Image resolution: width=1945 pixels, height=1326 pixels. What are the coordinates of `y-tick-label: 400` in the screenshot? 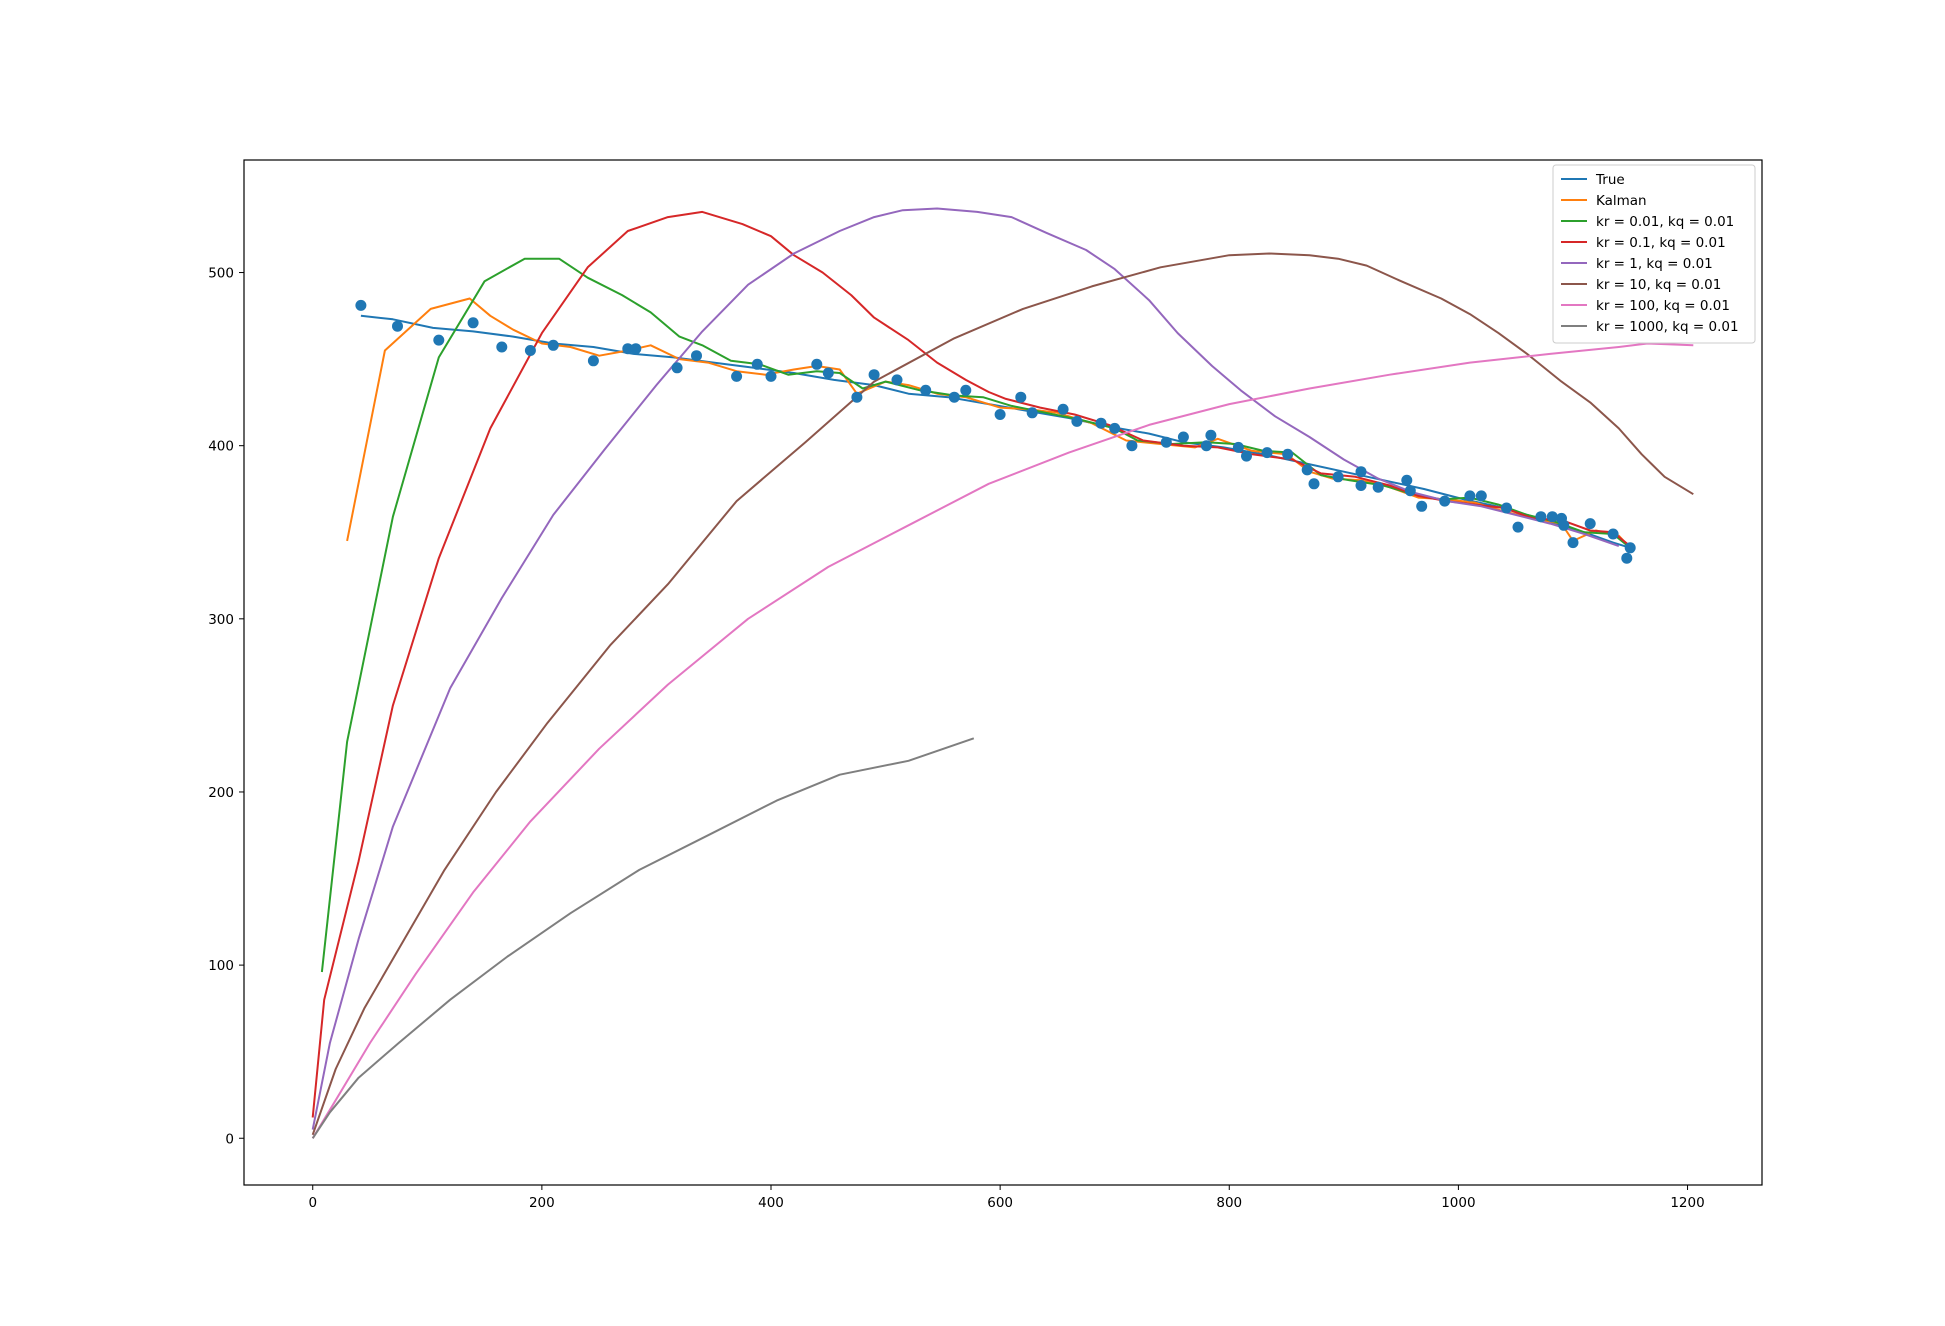 It's located at (221, 447).